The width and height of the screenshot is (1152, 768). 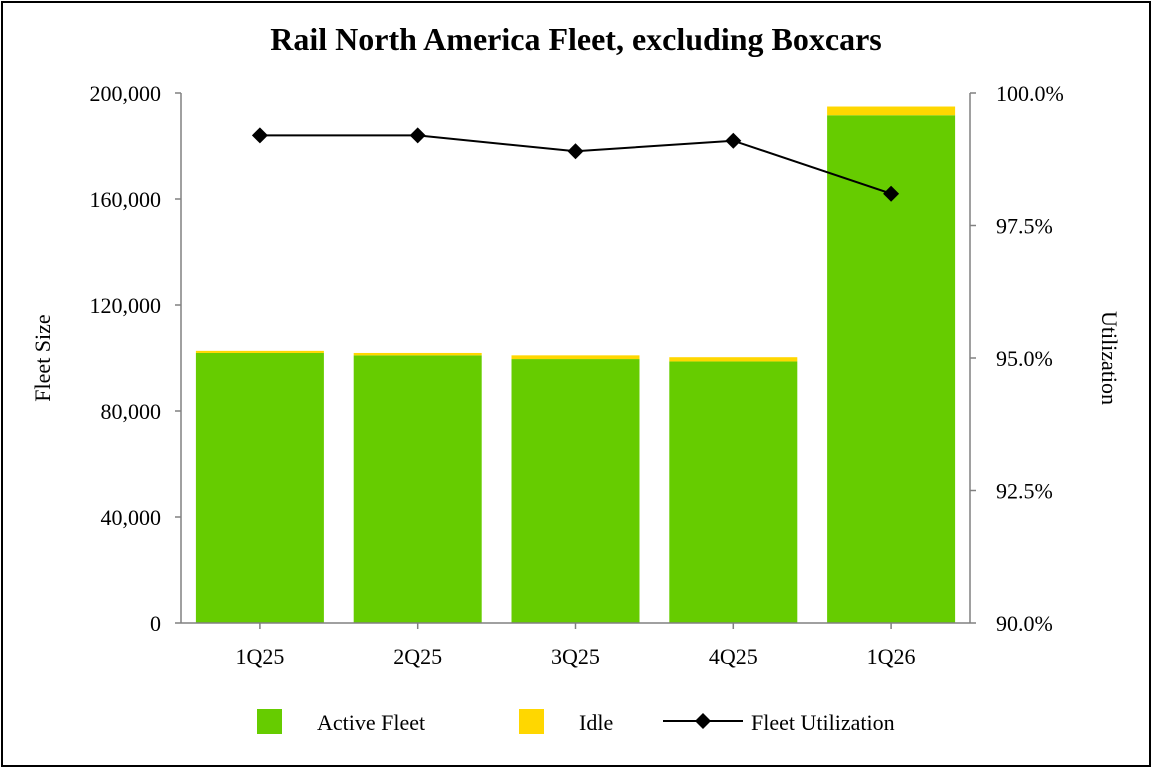 I want to click on y-tick-label-right: 95.0%, so click(x=1024, y=358).